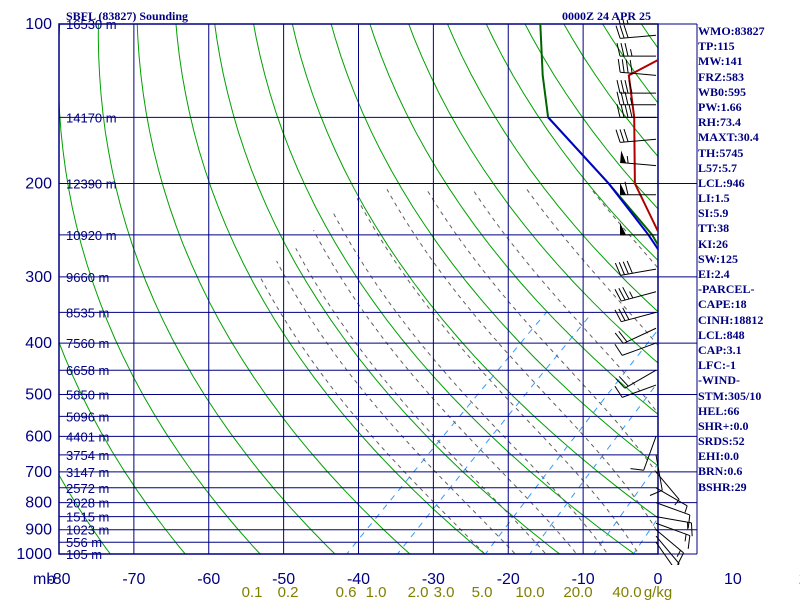  What do you see at coordinates (720, 106) in the screenshot?
I see `index-item: PW:1.66` at bounding box center [720, 106].